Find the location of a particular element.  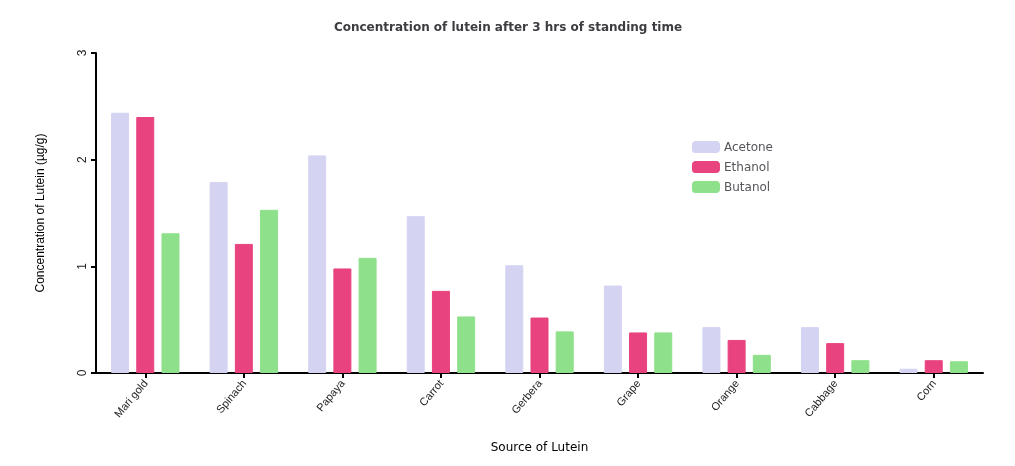

y-tick-label: 1 is located at coordinates (82, 266).